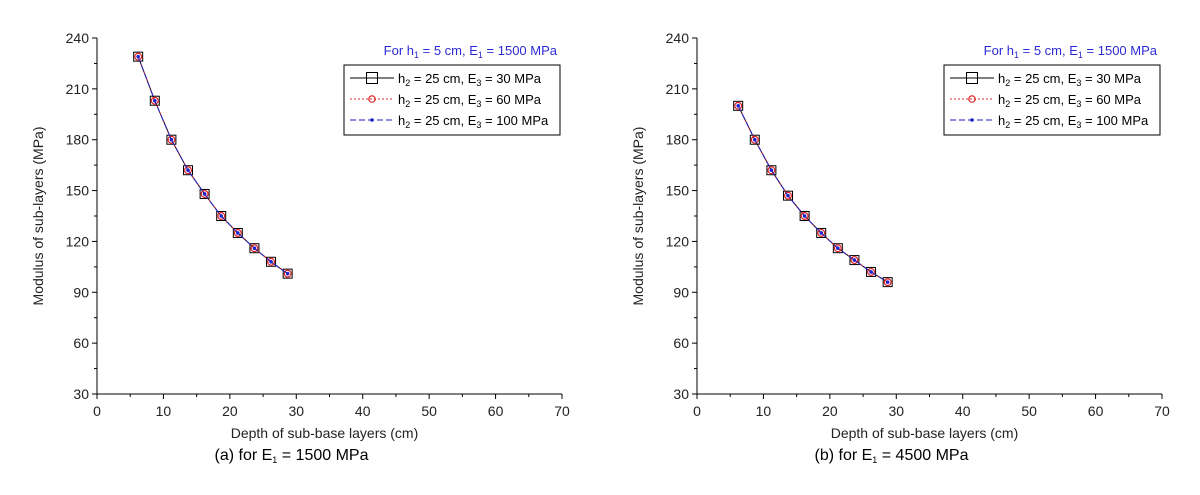 The height and width of the screenshot is (495, 1200). I want to click on panel-caption: (a) for E1 = 1500 MPa, so click(292, 456).